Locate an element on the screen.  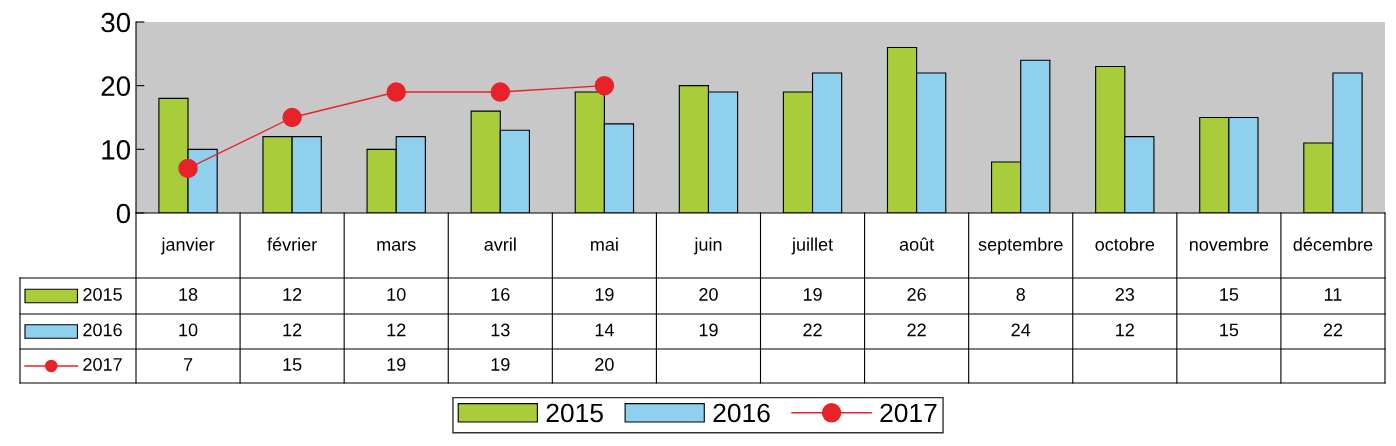
y-tick-label: 20 is located at coordinates (116, 86).